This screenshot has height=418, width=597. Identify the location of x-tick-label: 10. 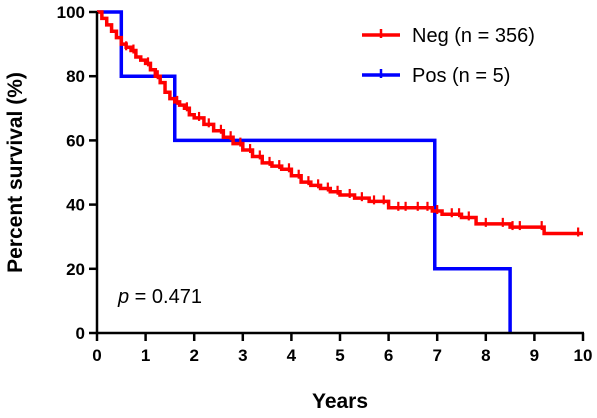
(583, 355).